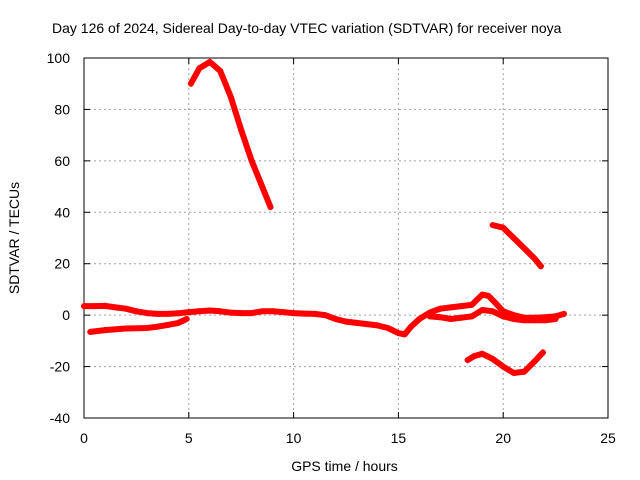 This screenshot has width=640, height=480. I want to click on series-trace-lower-left, so click(138, 325).